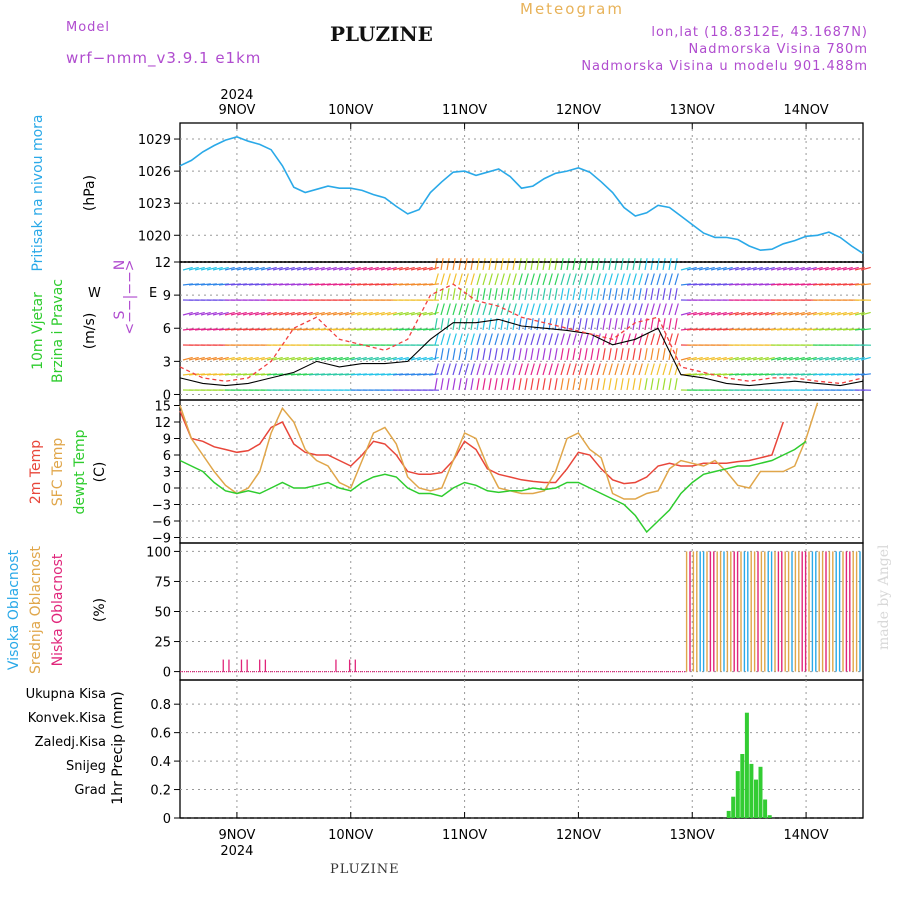  I want to click on precip-legend-1: Konvek.Kisa, so click(67, 718).